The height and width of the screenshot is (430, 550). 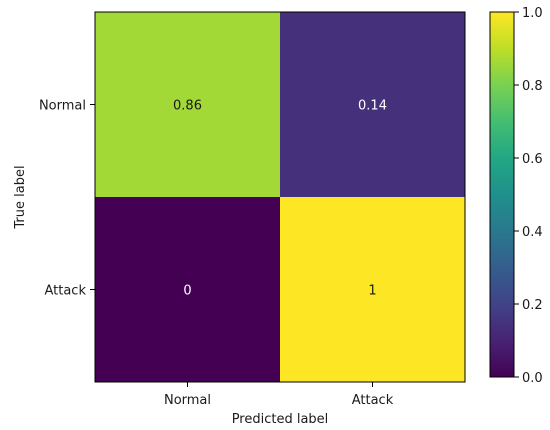 I want to click on x-axis-label: Predicted label, so click(x=280, y=419).